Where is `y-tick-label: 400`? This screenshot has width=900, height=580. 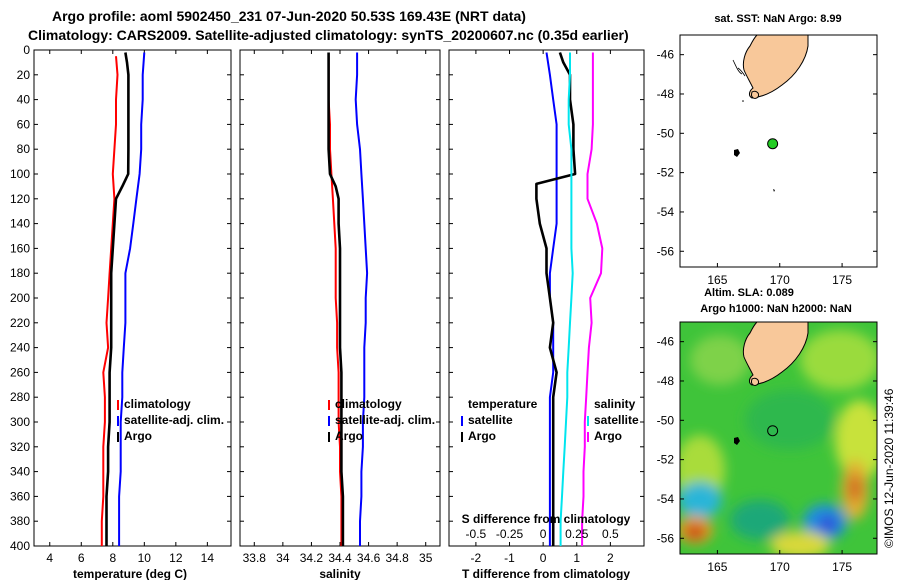 y-tick-label: 400 is located at coordinates (20, 546).